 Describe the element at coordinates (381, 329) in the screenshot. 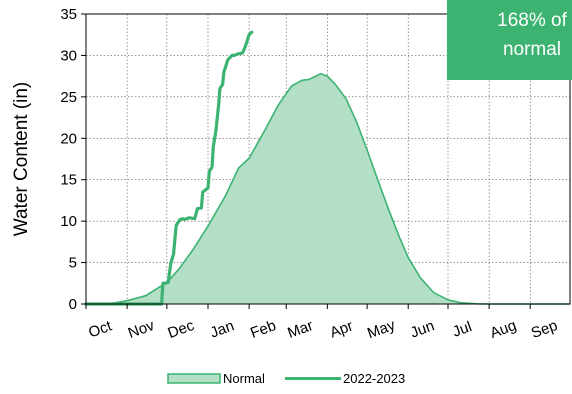

I see `x-tick-label: May` at that location.